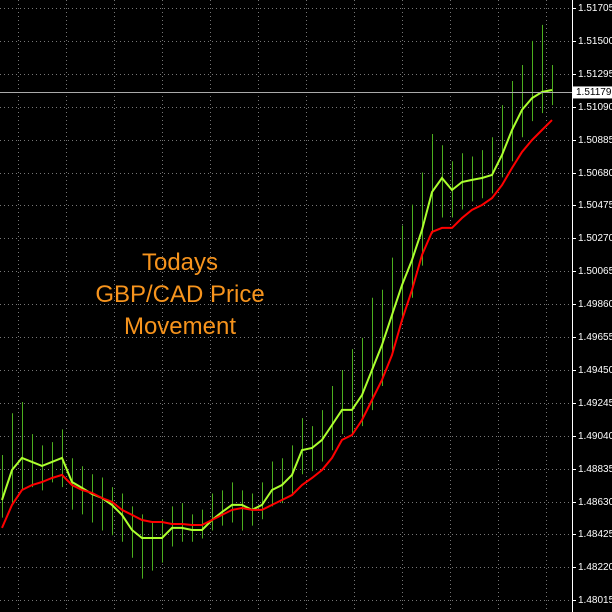 The height and width of the screenshot is (612, 612). What do you see at coordinates (595, 534) in the screenshot?
I see `y-tick-label: 1.48425` at bounding box center [595, 534].